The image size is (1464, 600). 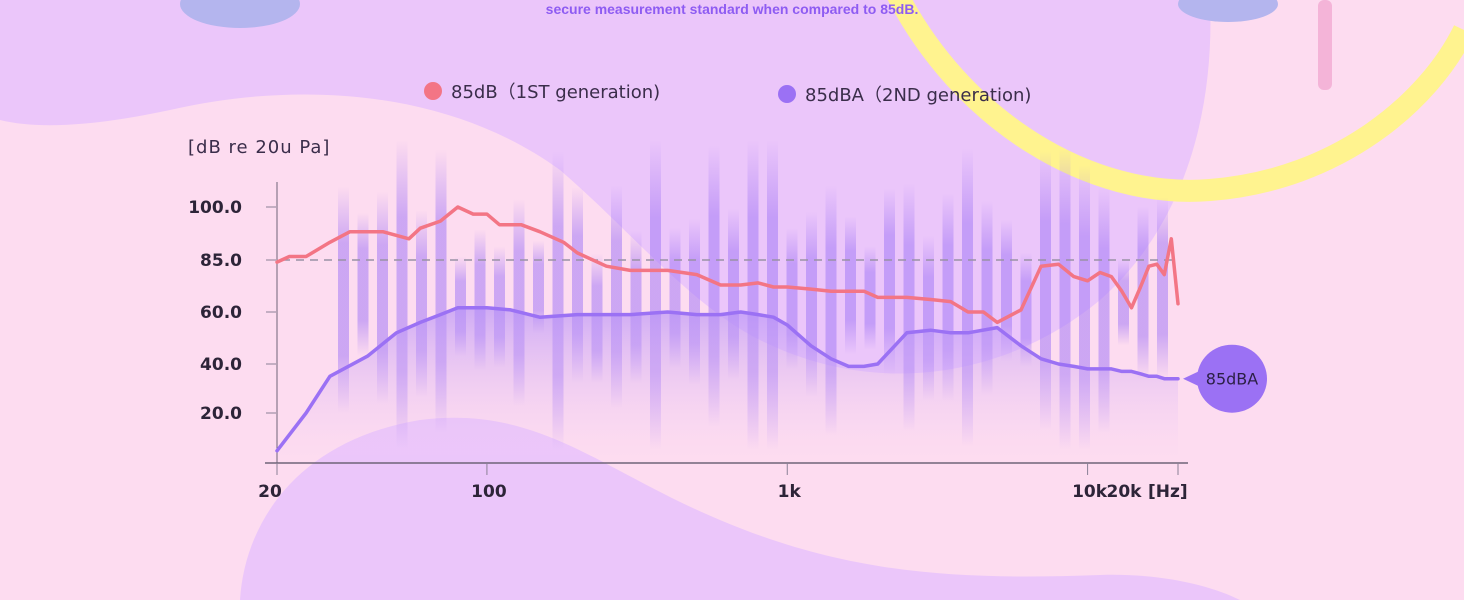 I want to click on bubble-85dba, so click(x=1232, y=378).